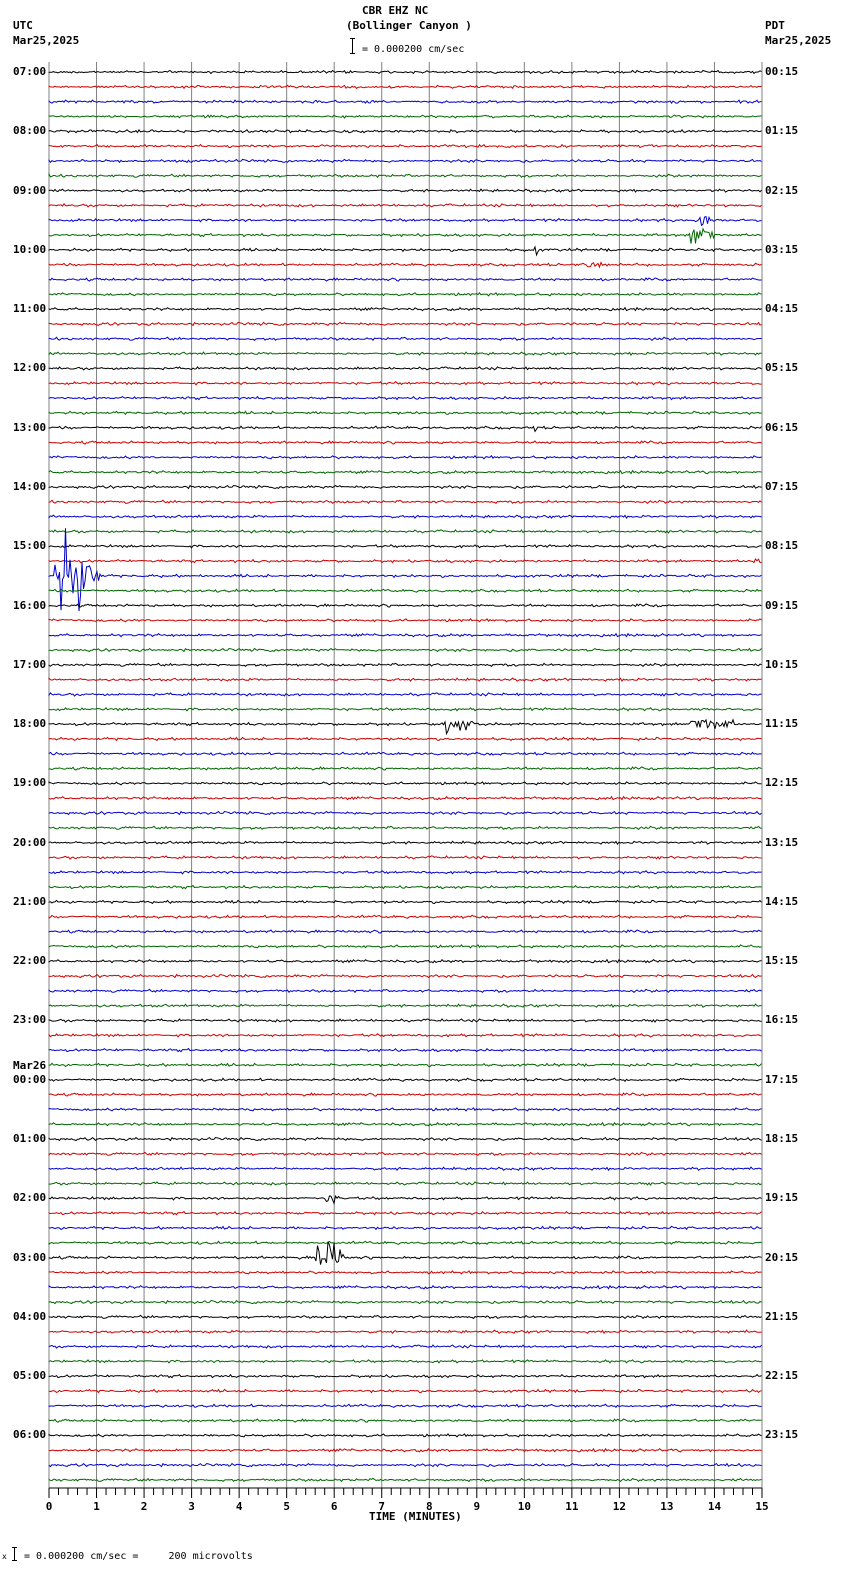  I want to click on x-tick-label: 7, so click(381, 1506).